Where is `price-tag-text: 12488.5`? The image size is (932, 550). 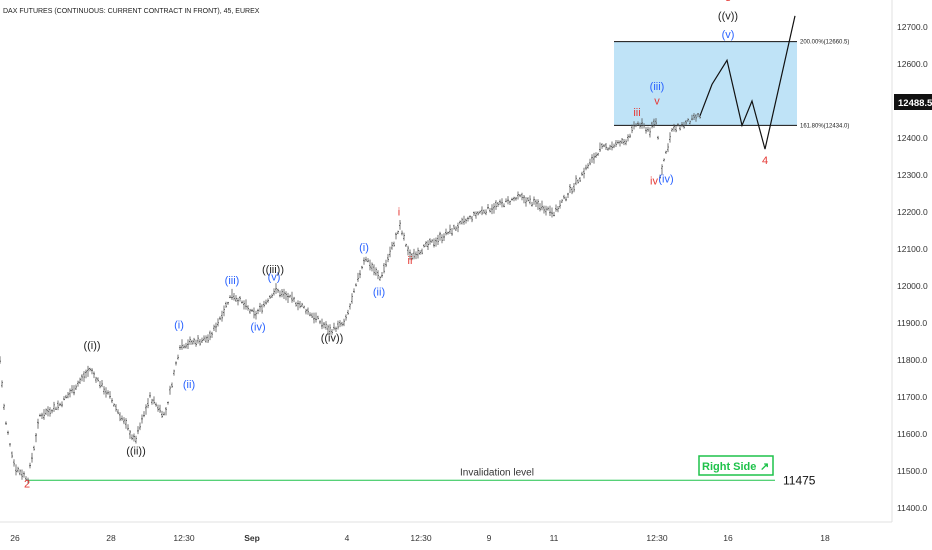 price-tag-text: 12488.5 is located at coordinates (915, 103).